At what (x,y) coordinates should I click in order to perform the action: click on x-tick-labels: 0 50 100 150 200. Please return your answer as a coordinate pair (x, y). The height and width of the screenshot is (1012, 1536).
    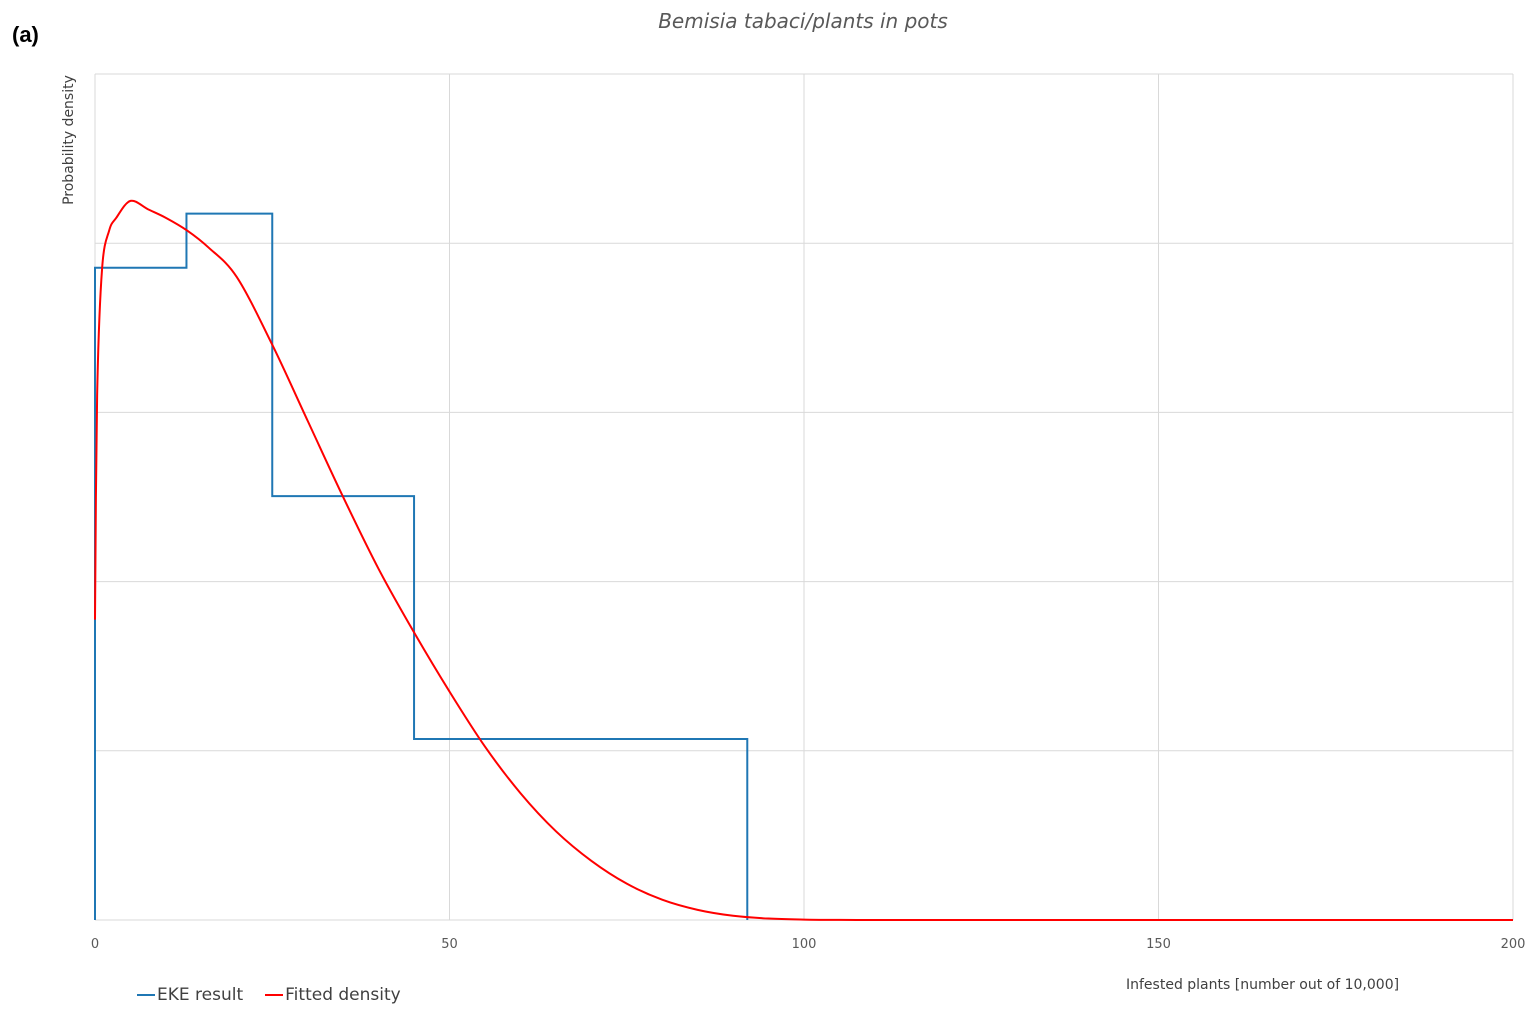
    Looking at the image, I should click on (808, 944).